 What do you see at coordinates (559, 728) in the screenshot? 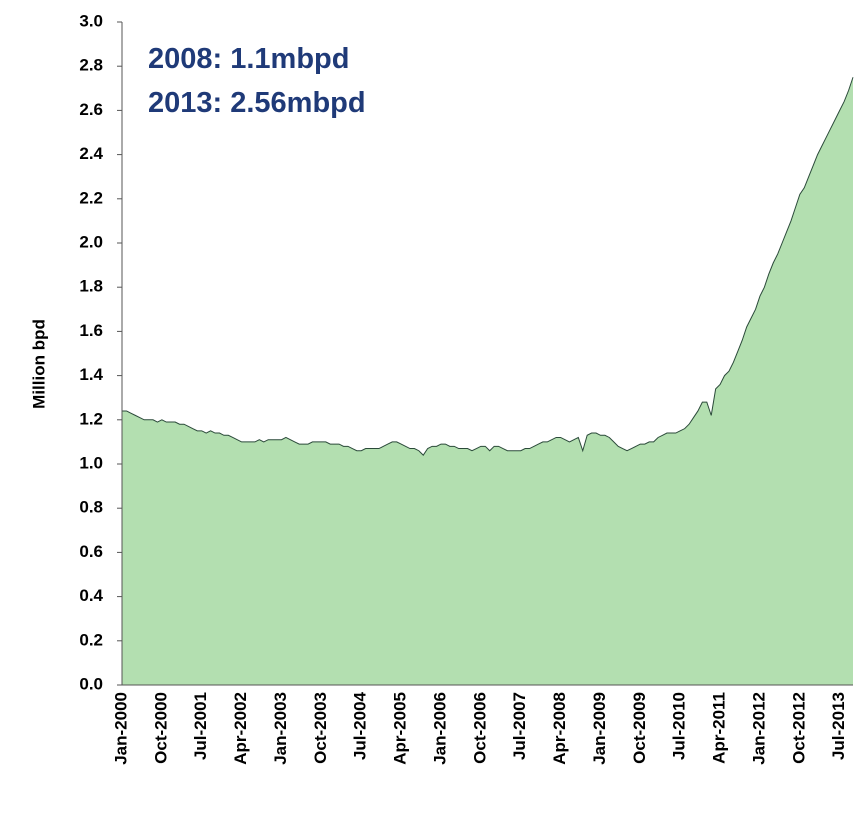
I see `x-tick-label: Apr-2008` at bounding box center [559, 728].